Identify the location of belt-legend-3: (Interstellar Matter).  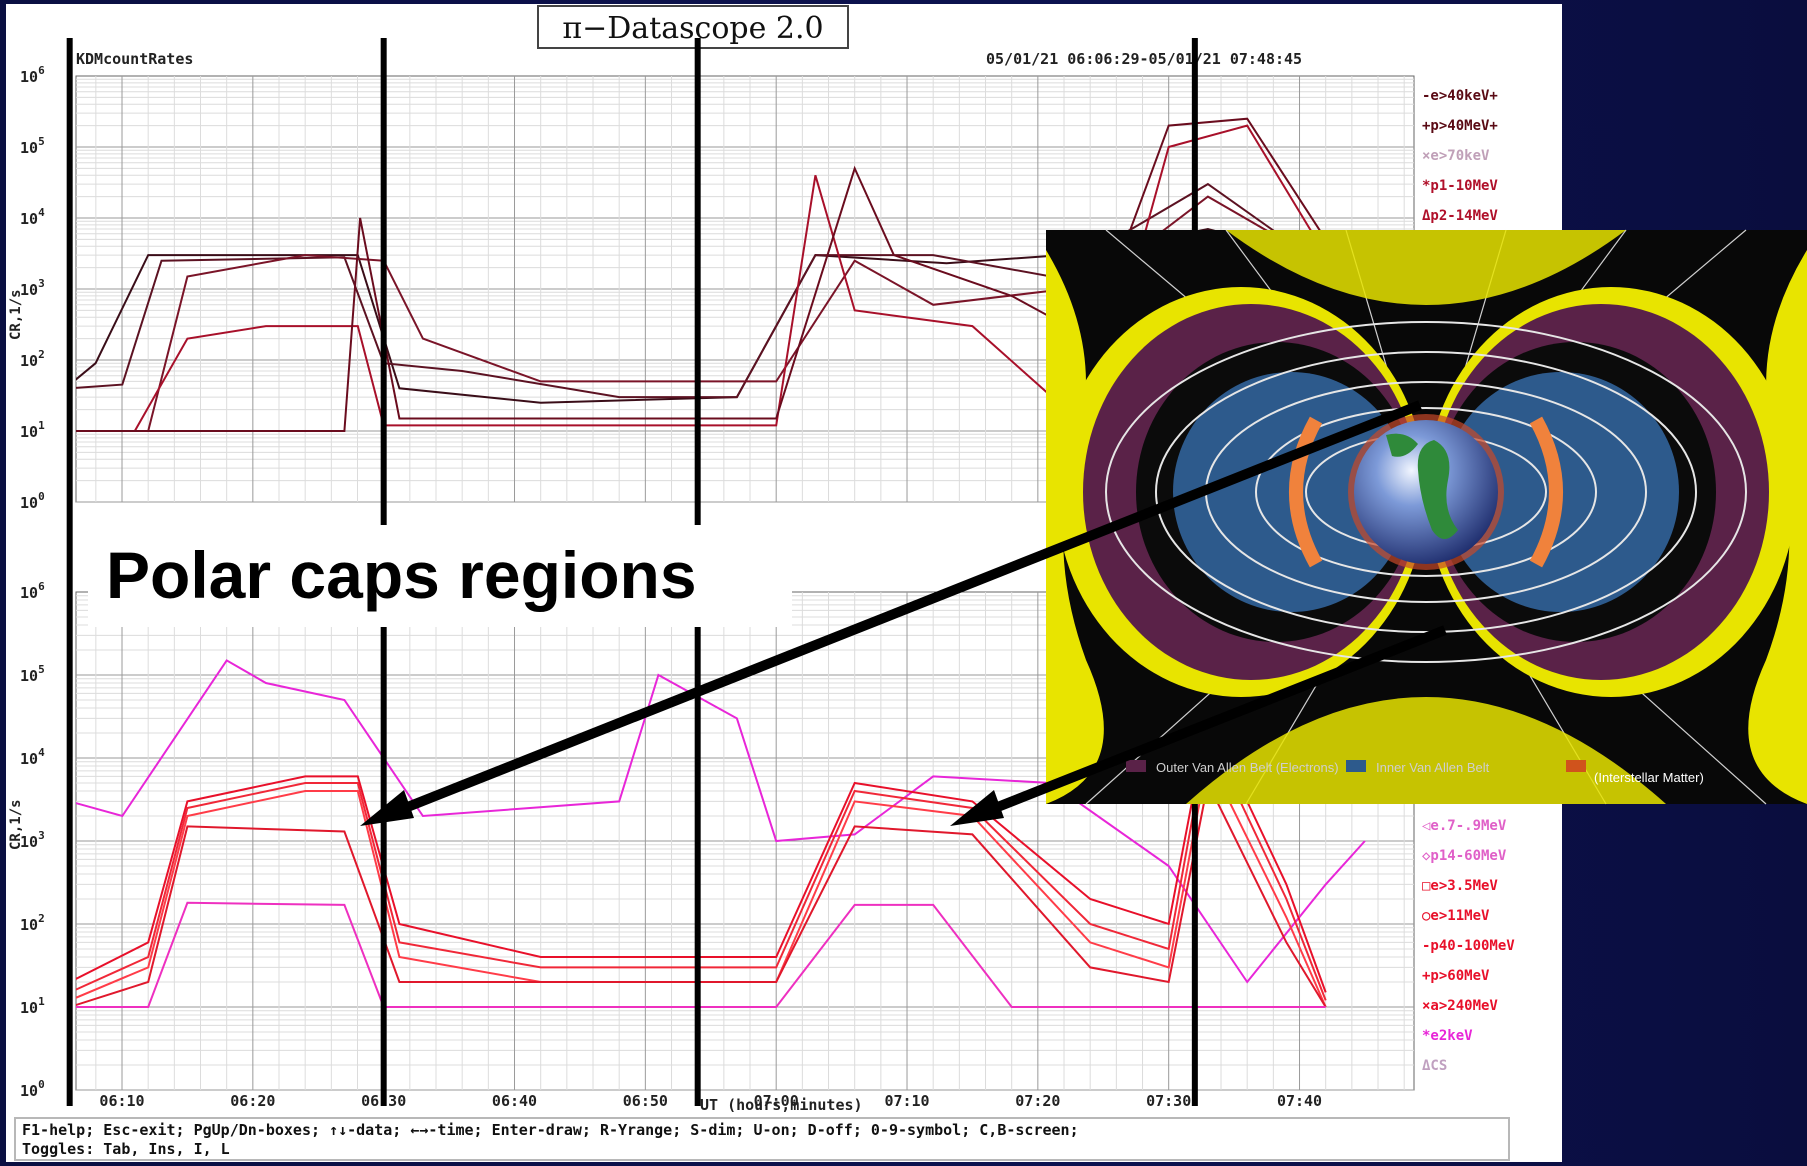
(1649, 777).